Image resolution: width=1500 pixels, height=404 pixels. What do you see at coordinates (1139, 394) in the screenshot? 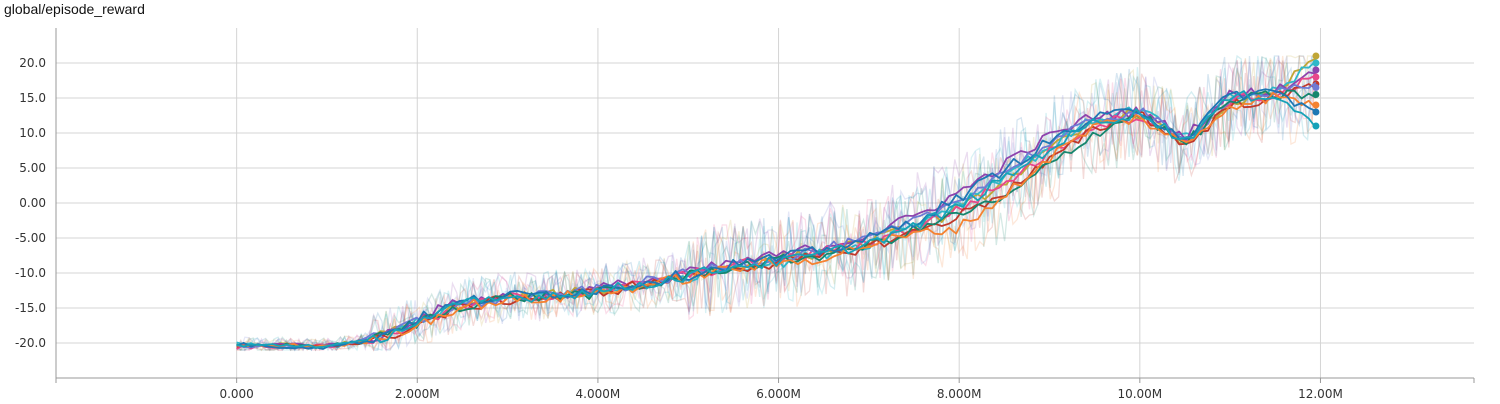
I see `x-tick-label: 10.00M` at bounding box center [1139, 394].